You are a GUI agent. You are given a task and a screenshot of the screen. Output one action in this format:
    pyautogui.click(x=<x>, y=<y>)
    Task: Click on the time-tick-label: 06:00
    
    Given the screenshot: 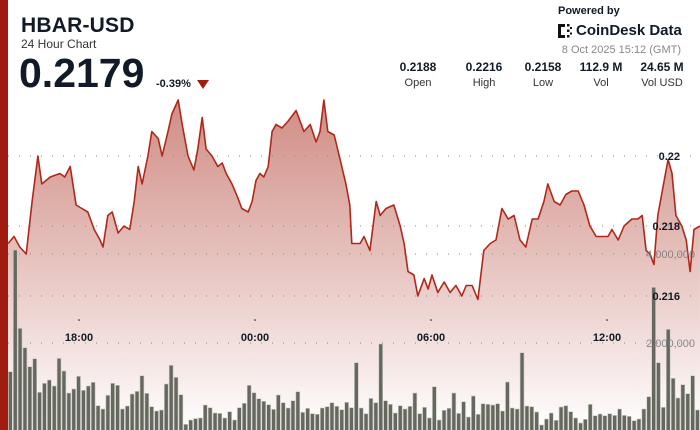 What is the action you would take?
    pyautogui.click(x=431, y=338)
    